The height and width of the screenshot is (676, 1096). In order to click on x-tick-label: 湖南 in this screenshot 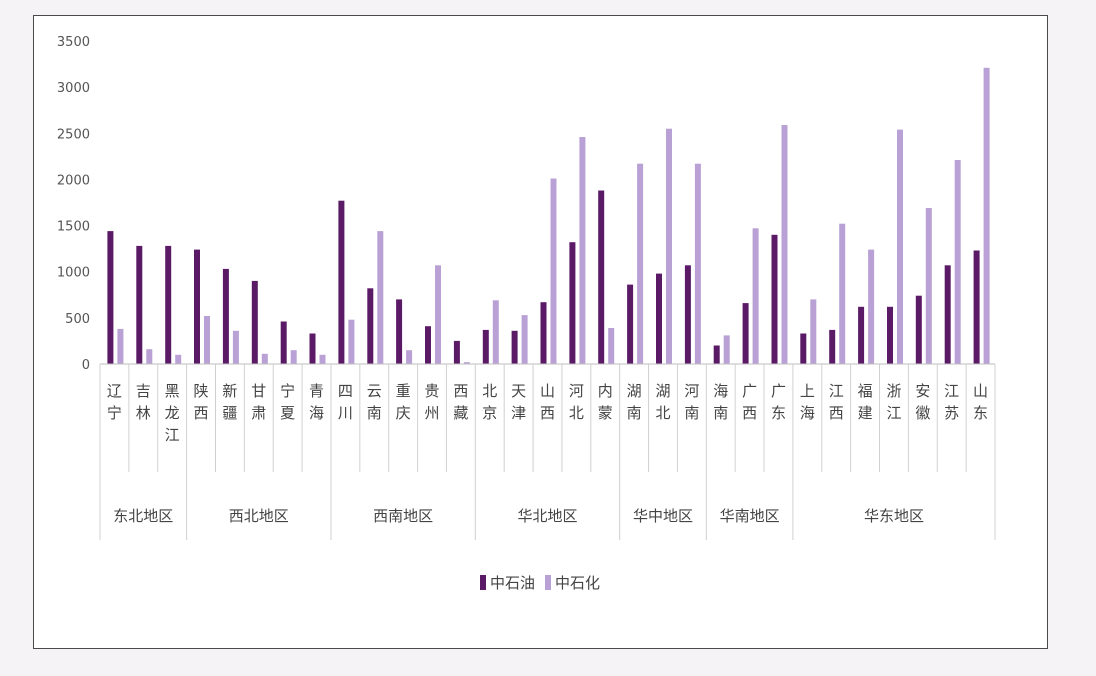, I will do `click(634, 402)`.